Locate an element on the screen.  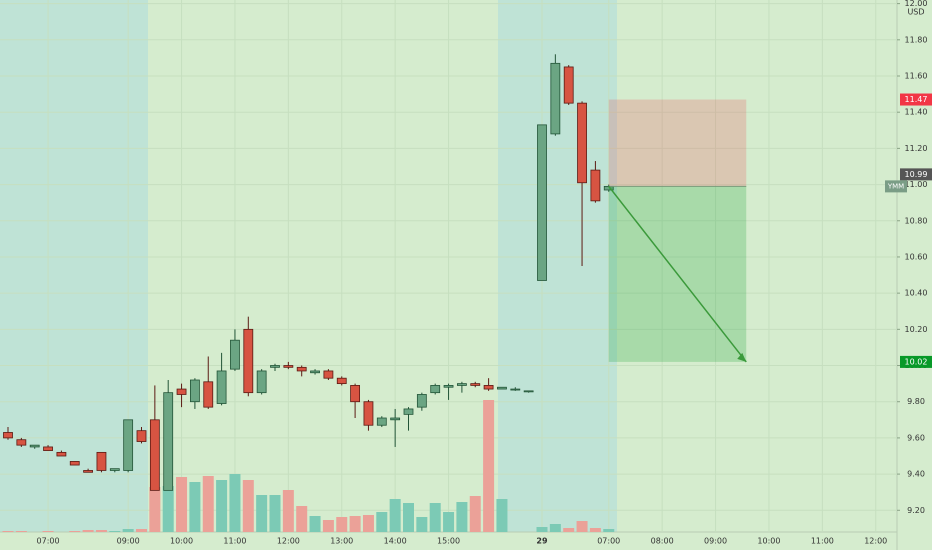
price-badge-label: 10.99 is located at coordinates (916, 174).